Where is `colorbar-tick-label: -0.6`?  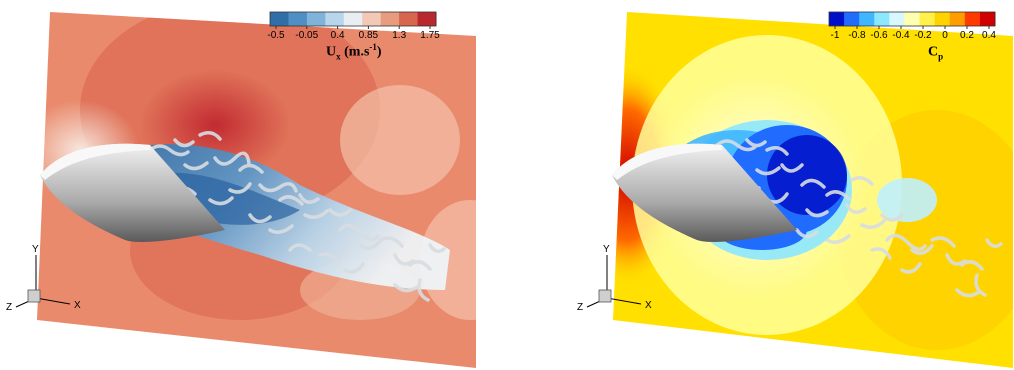
colorbar-tick-label: -0.6 is located at coordinates (879, 35).